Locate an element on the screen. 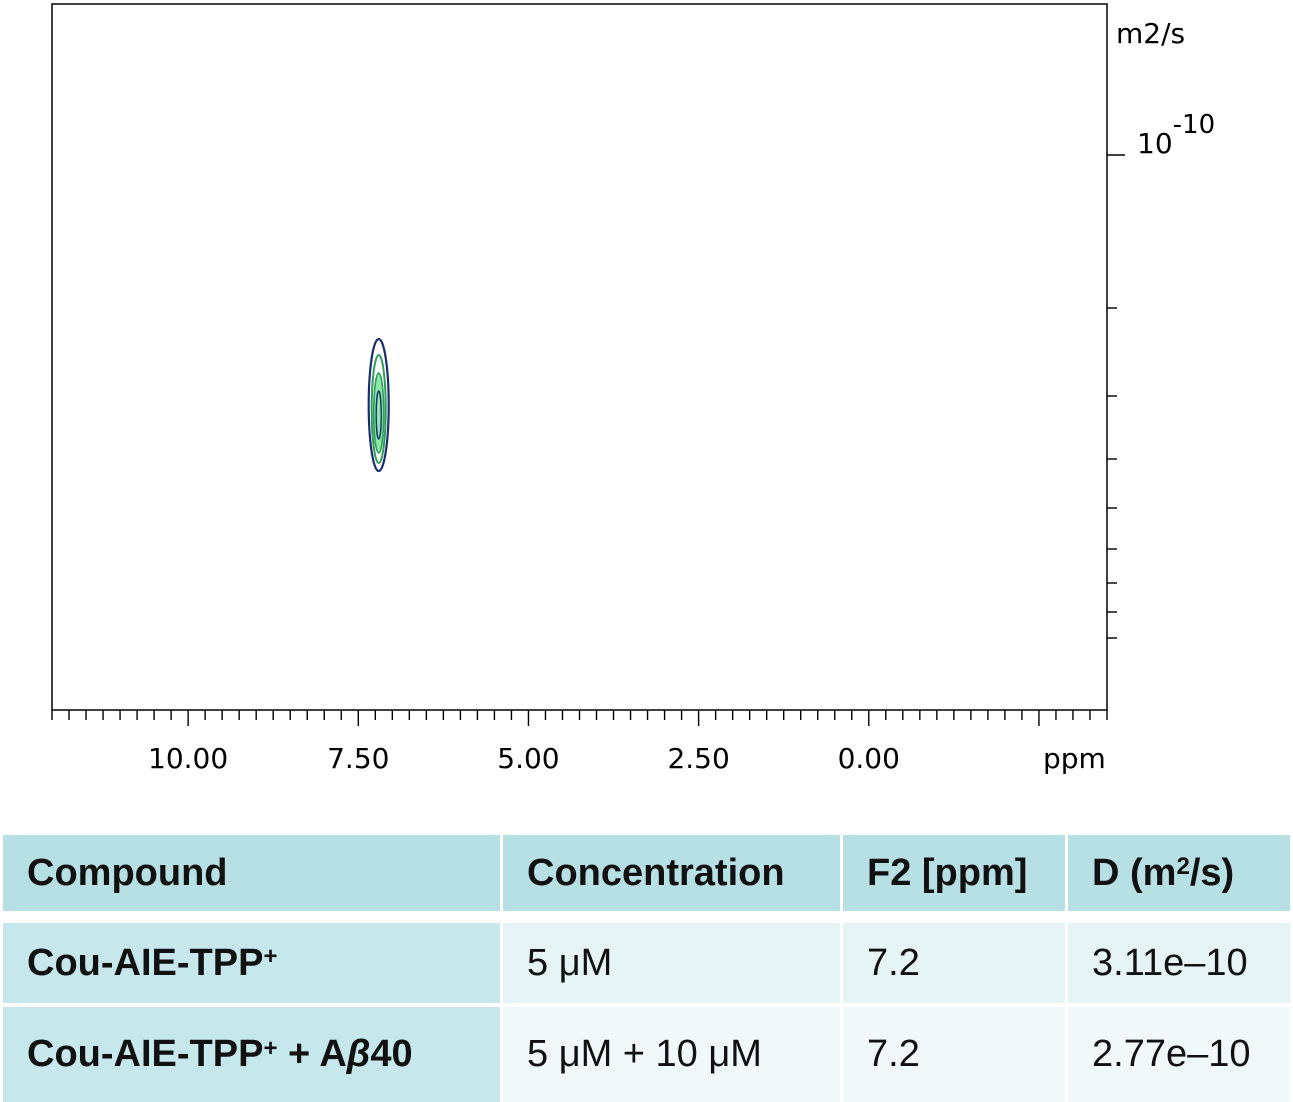  contour-core is located at coordinates (378, 415).